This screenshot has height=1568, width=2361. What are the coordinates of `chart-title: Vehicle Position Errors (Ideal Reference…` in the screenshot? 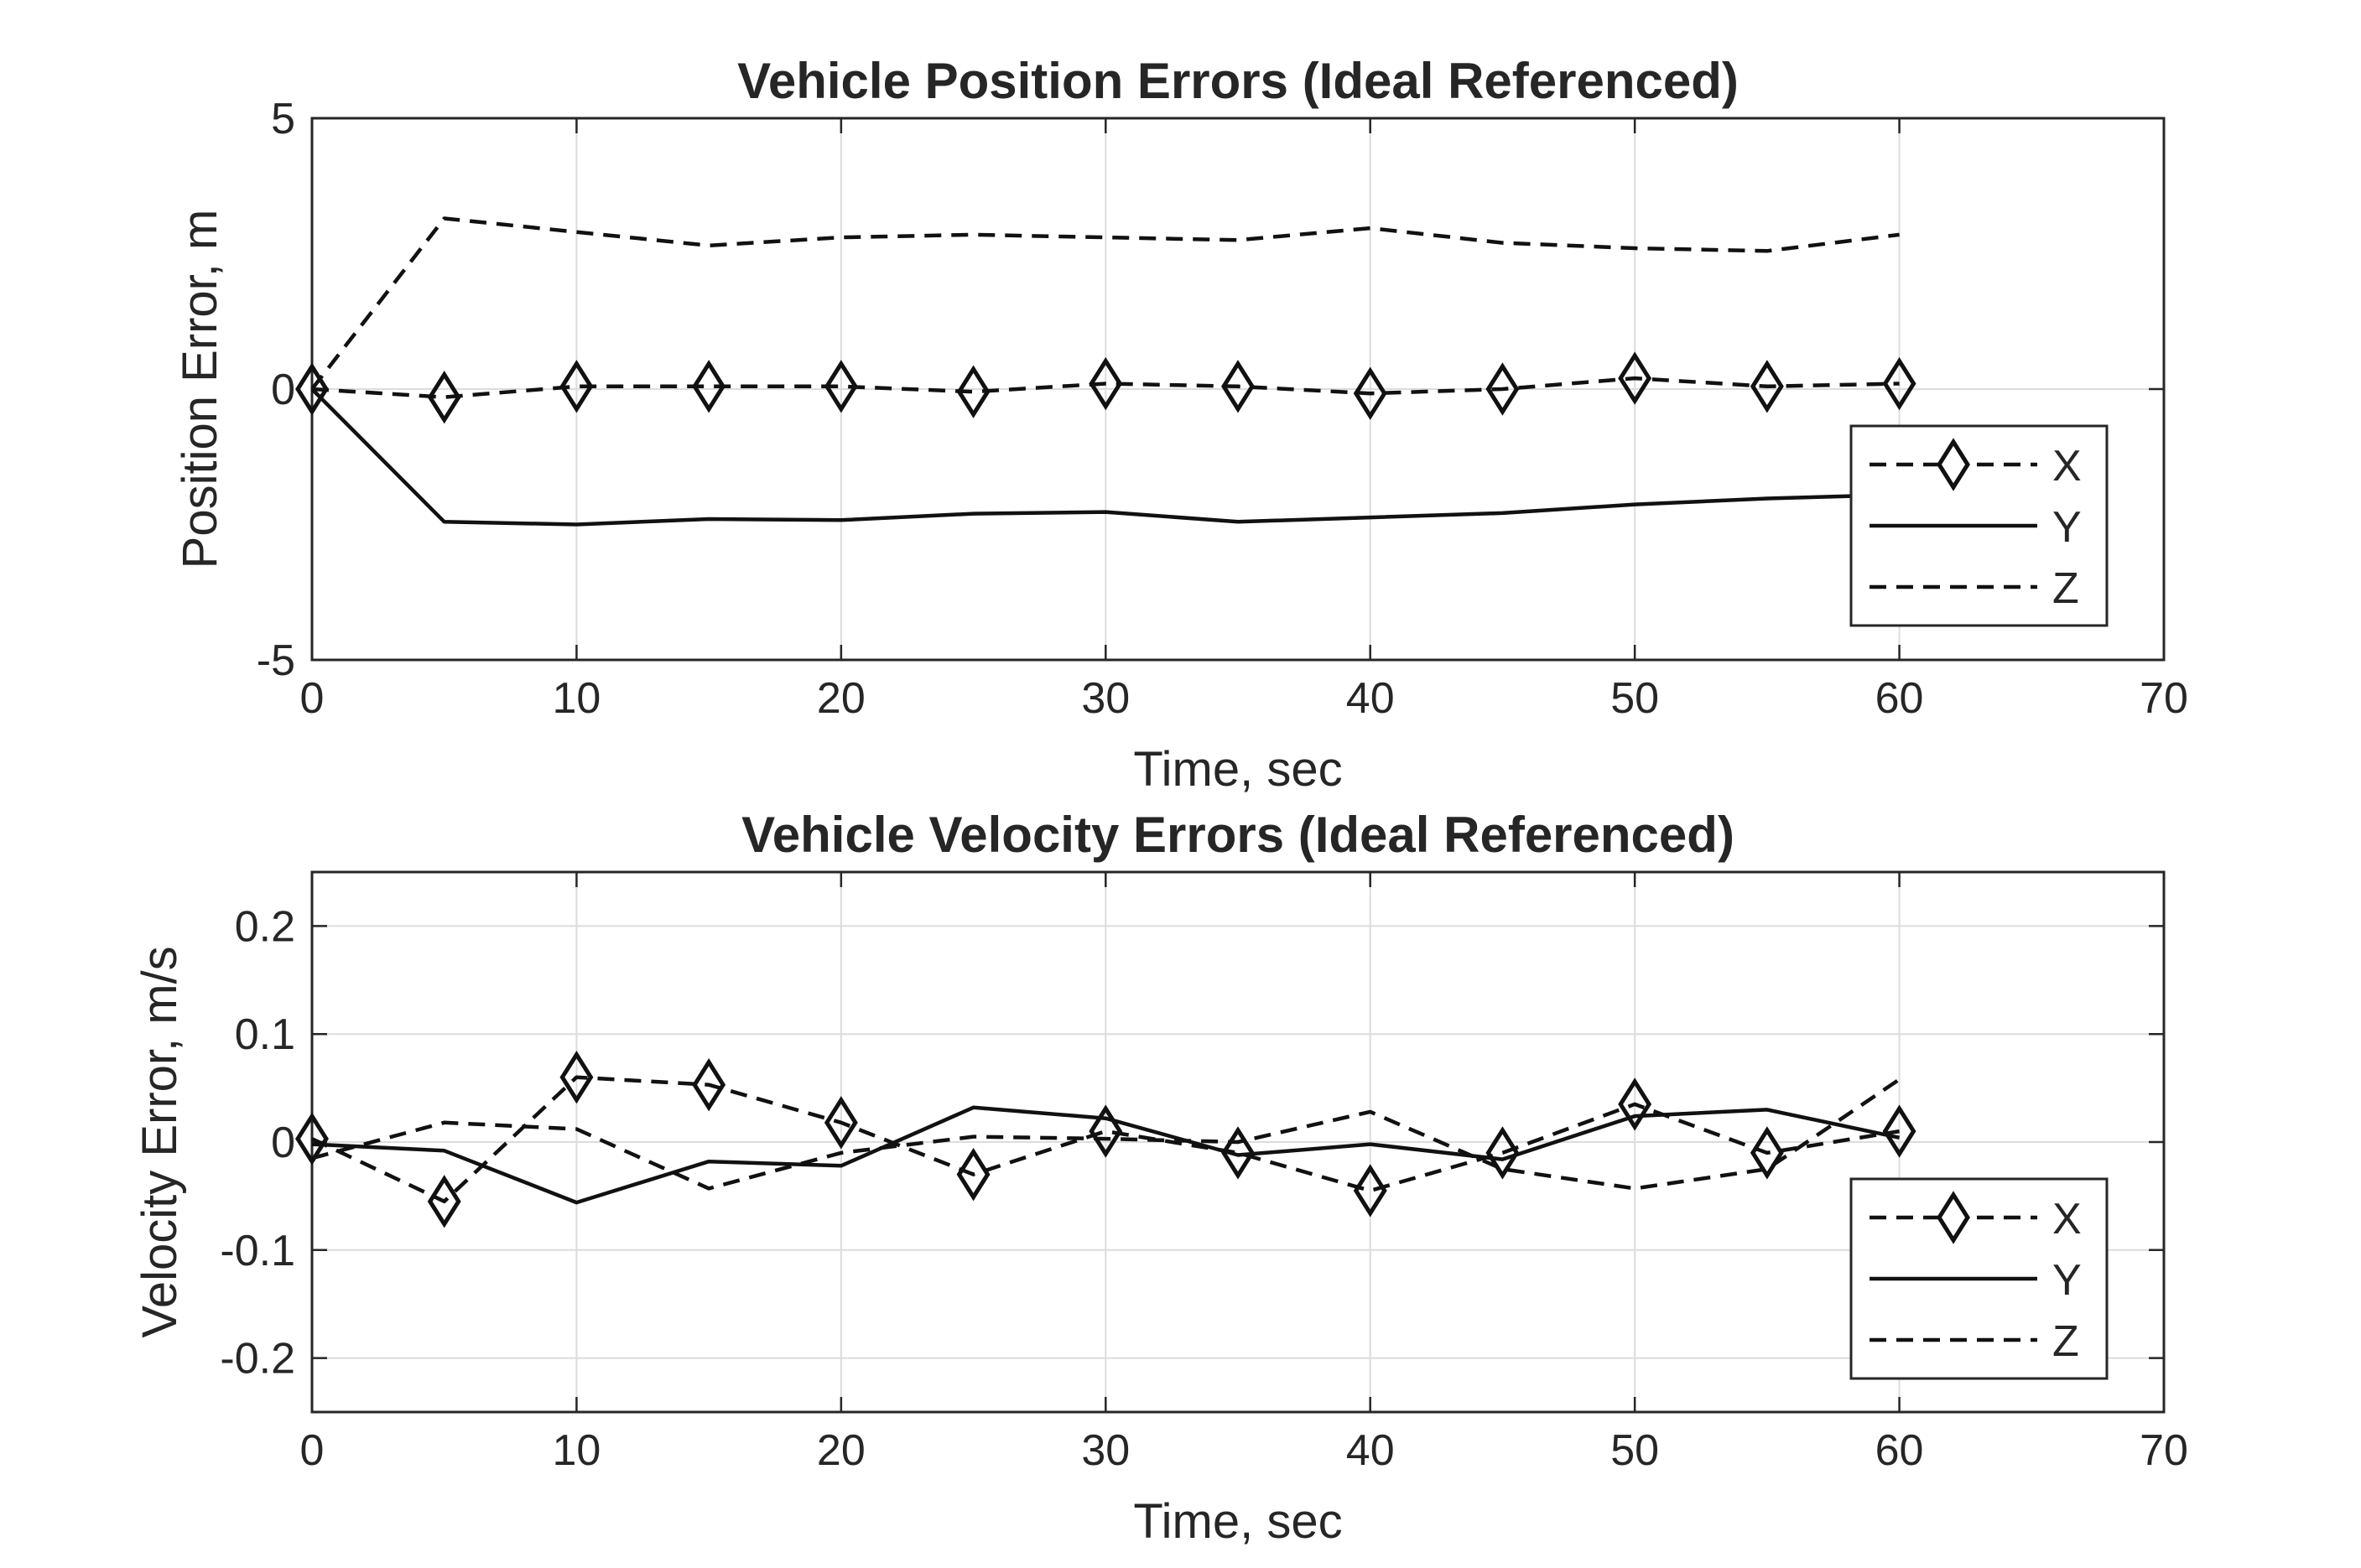 It's located at (1238, 81).